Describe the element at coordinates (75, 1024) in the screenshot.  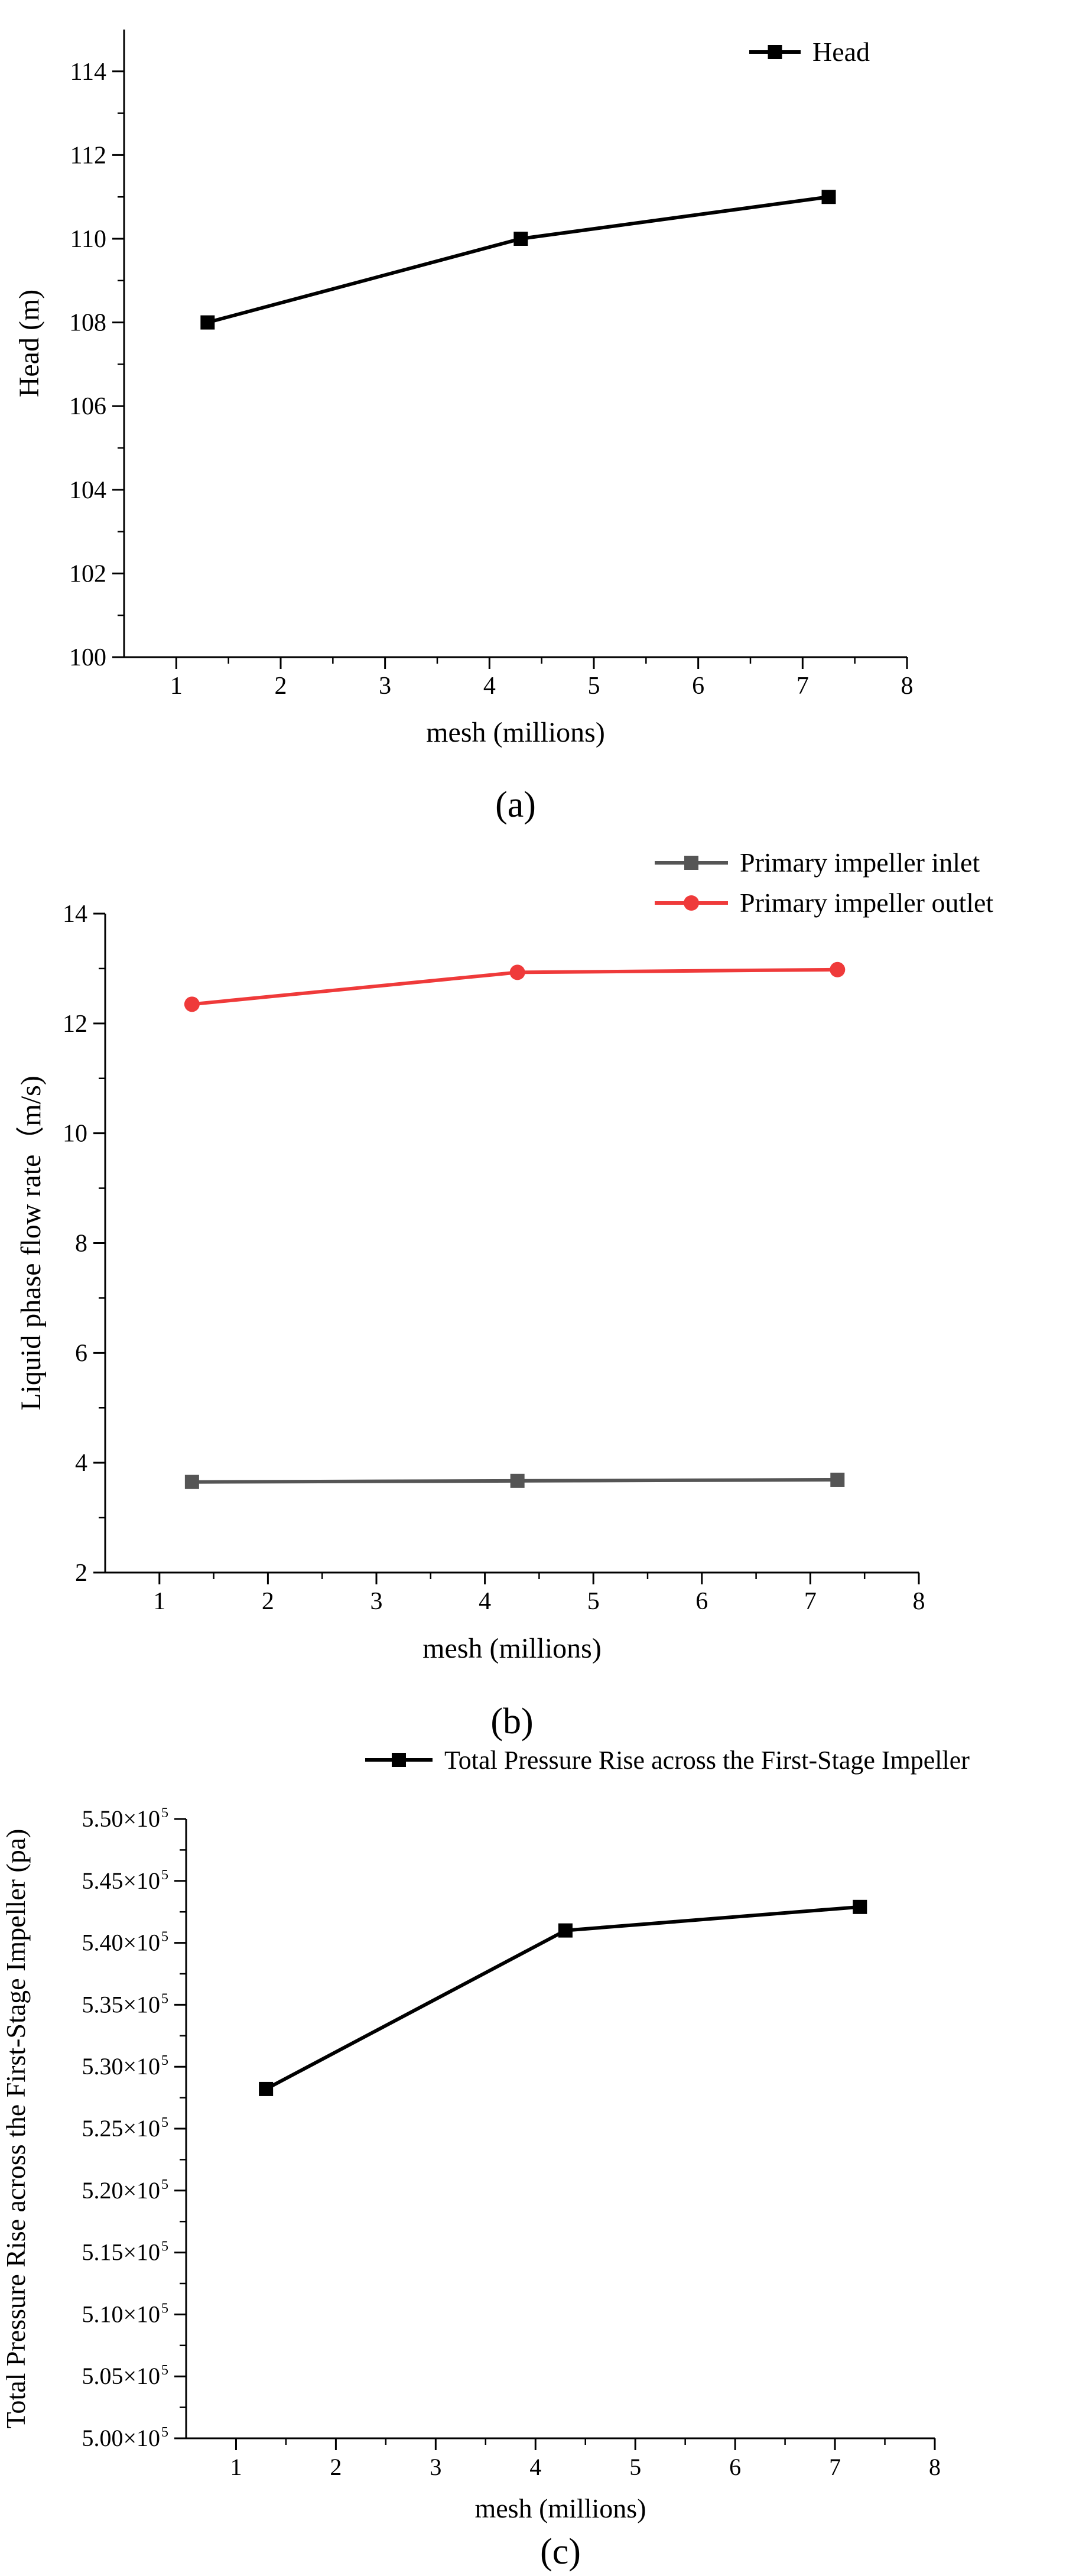
I see `y-tick-label: 12` at that location.